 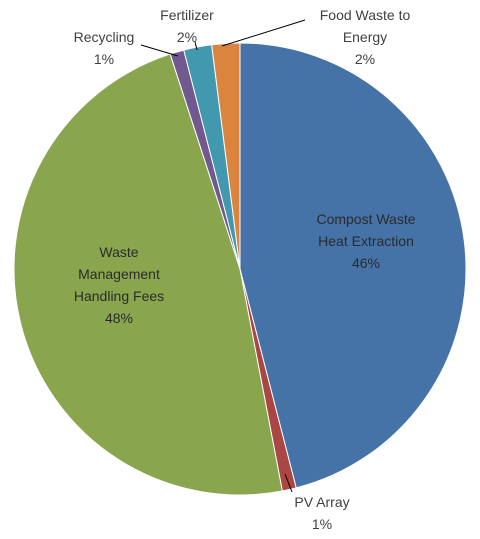 I want to click on slice-name-label: Food Waste to, so click(x=365, y=15).